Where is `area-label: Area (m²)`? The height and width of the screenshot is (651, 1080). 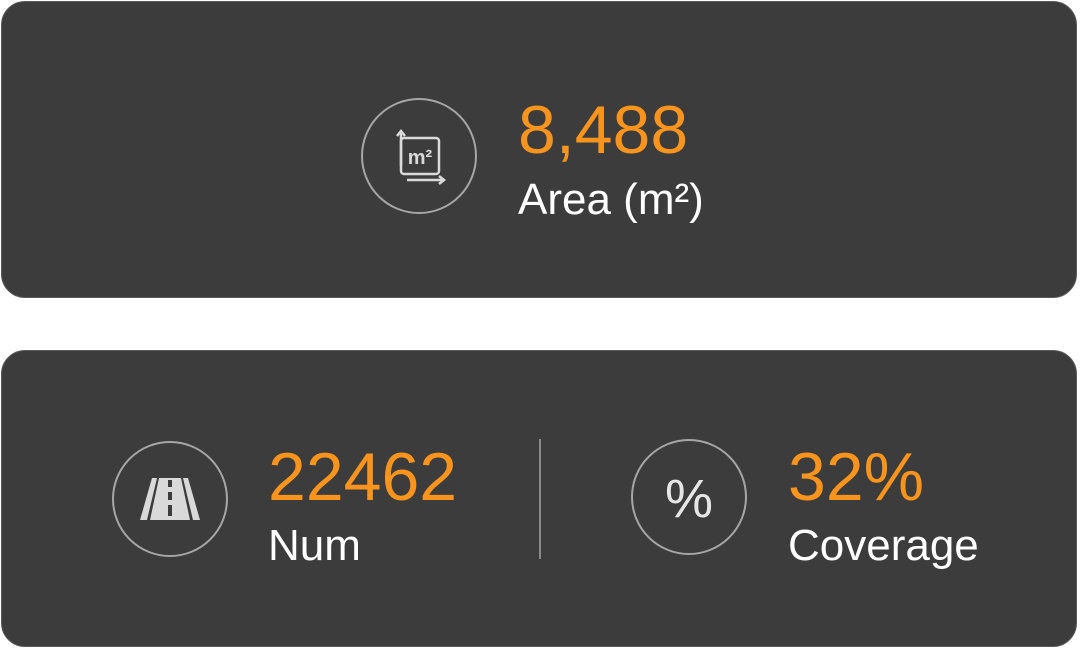
area-label: Area (m²) is located at coordinates (611, 199).